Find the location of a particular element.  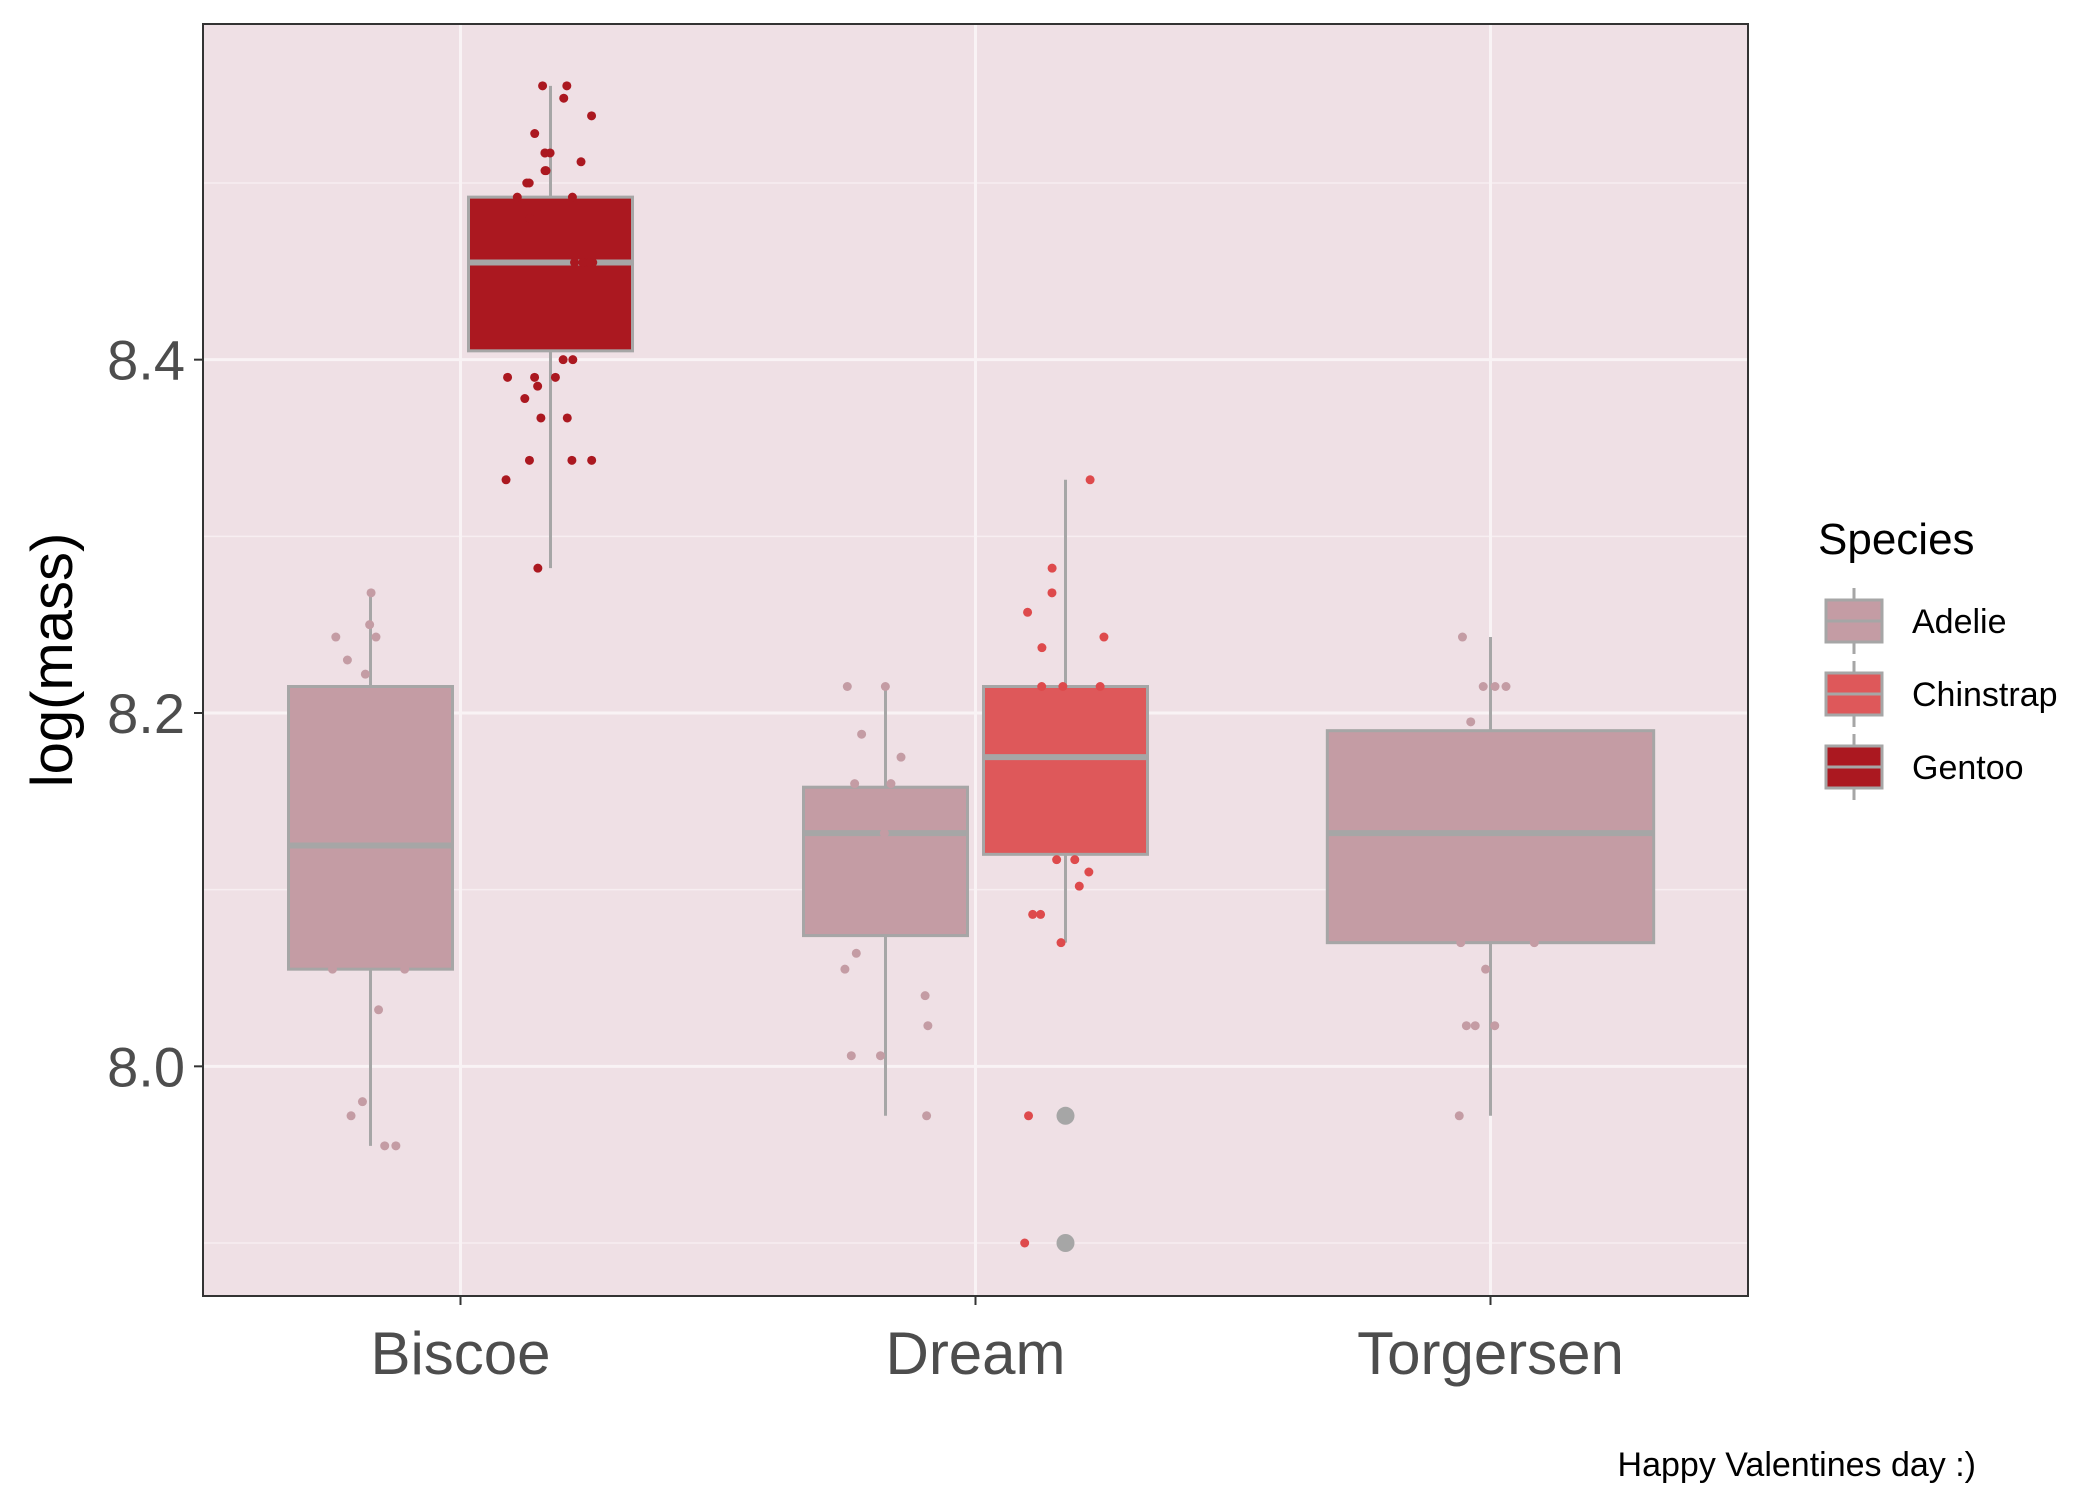

y-tick-label: 8.0 is located at coordinates (146, 1066).